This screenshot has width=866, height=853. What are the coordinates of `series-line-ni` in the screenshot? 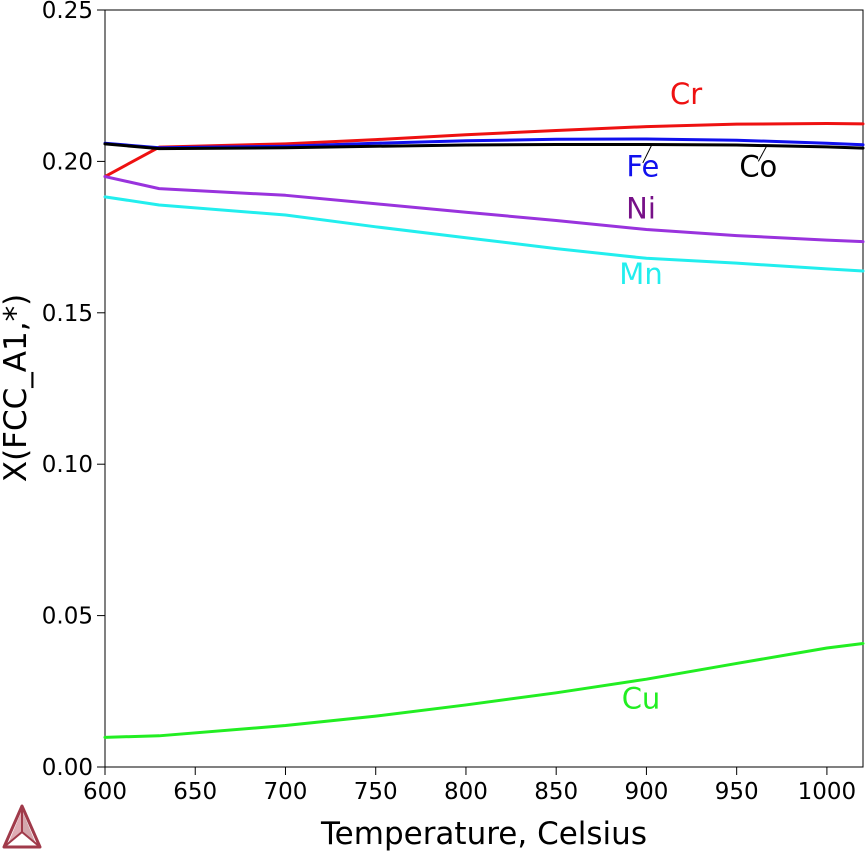 It's located at (484, 209).